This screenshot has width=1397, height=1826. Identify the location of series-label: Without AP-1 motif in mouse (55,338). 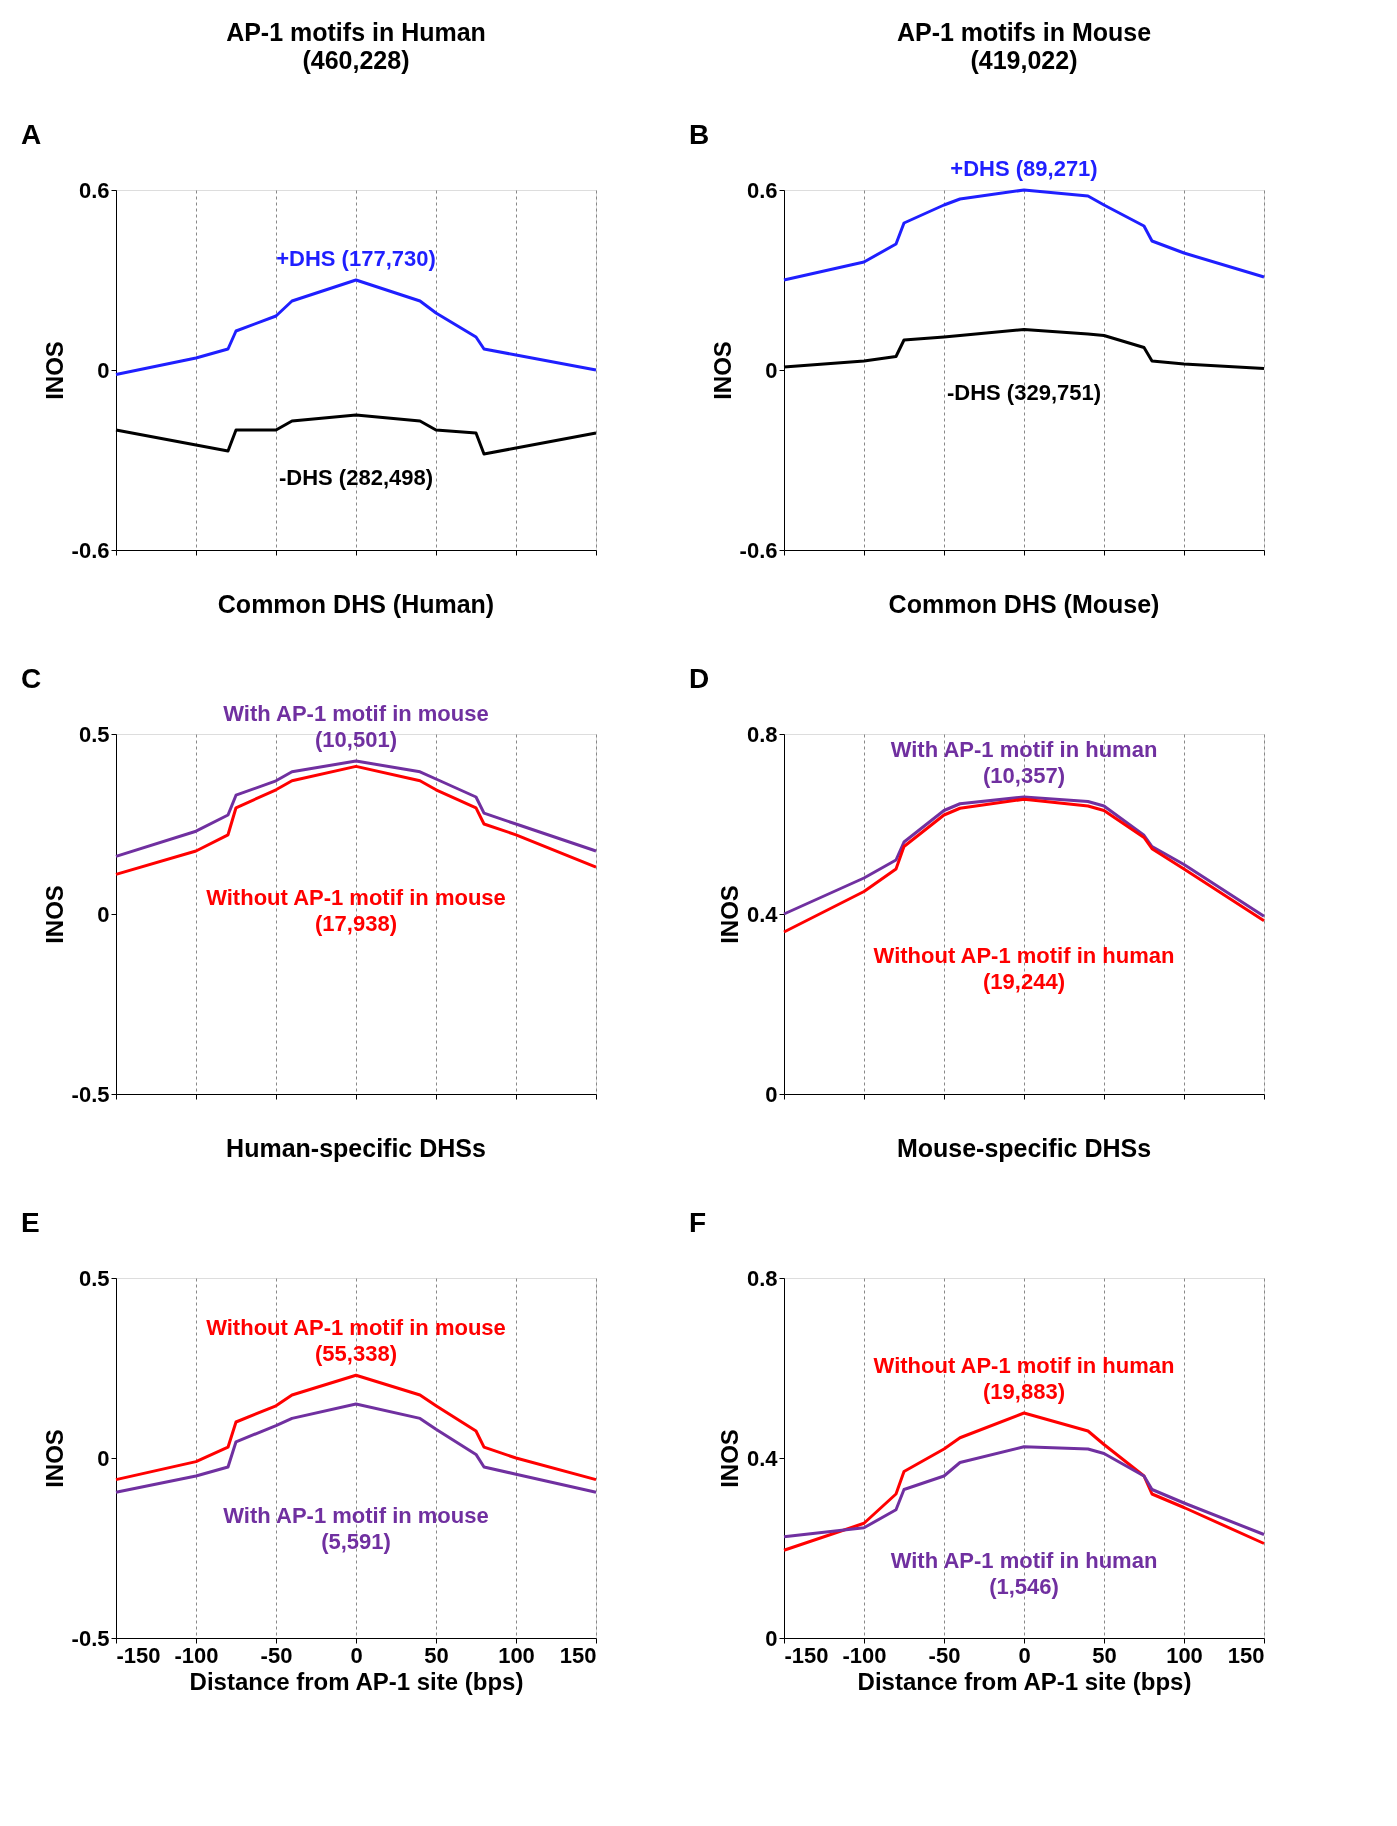
(356, 1341).